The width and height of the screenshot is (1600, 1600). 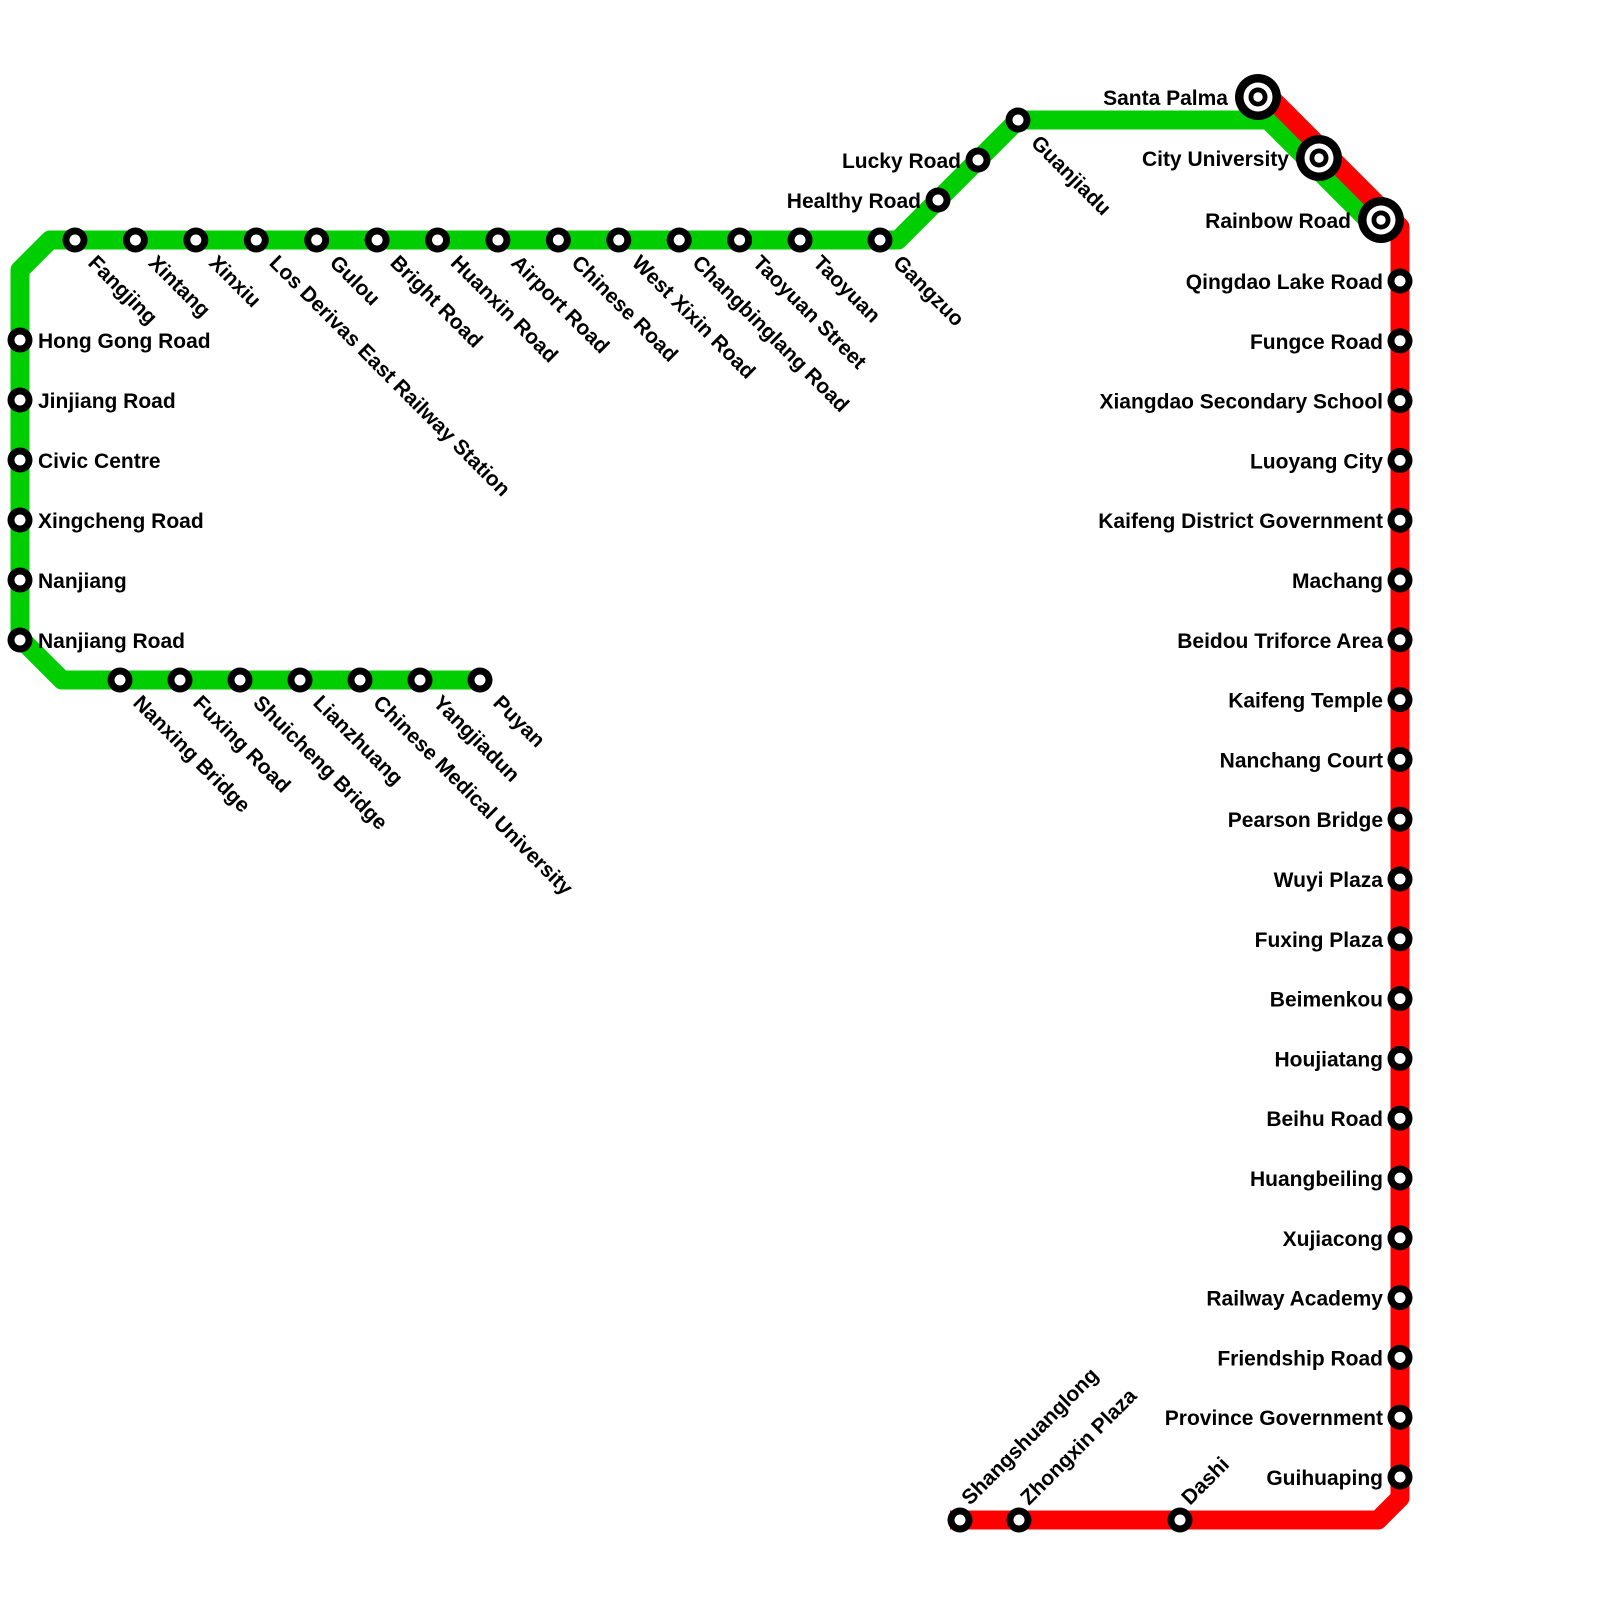 I want to click on station-label-nanjiang: Nanjiang, so click(x=82, y=581).